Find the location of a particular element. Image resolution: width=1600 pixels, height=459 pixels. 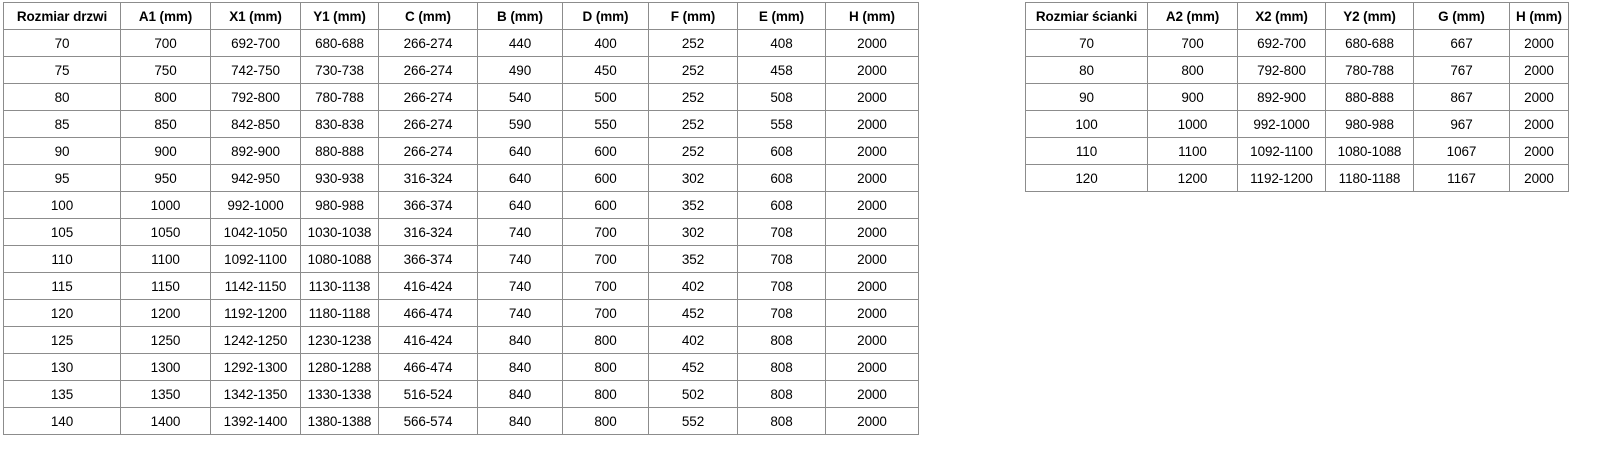

door-cell: 730-738 is located at coordinates (339, 70).